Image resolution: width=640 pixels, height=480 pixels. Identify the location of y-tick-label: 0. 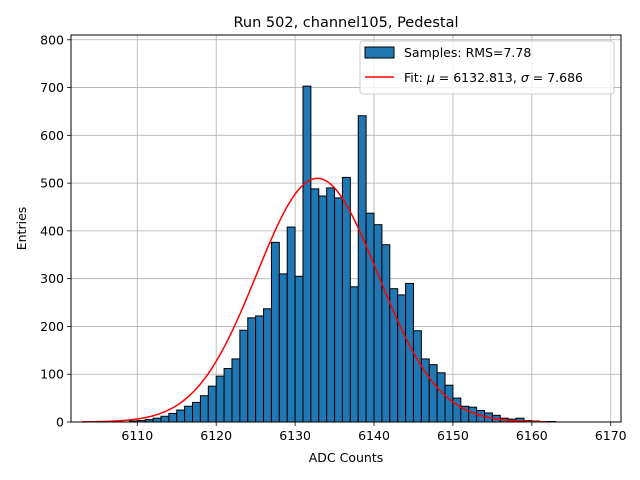
(60, 422).